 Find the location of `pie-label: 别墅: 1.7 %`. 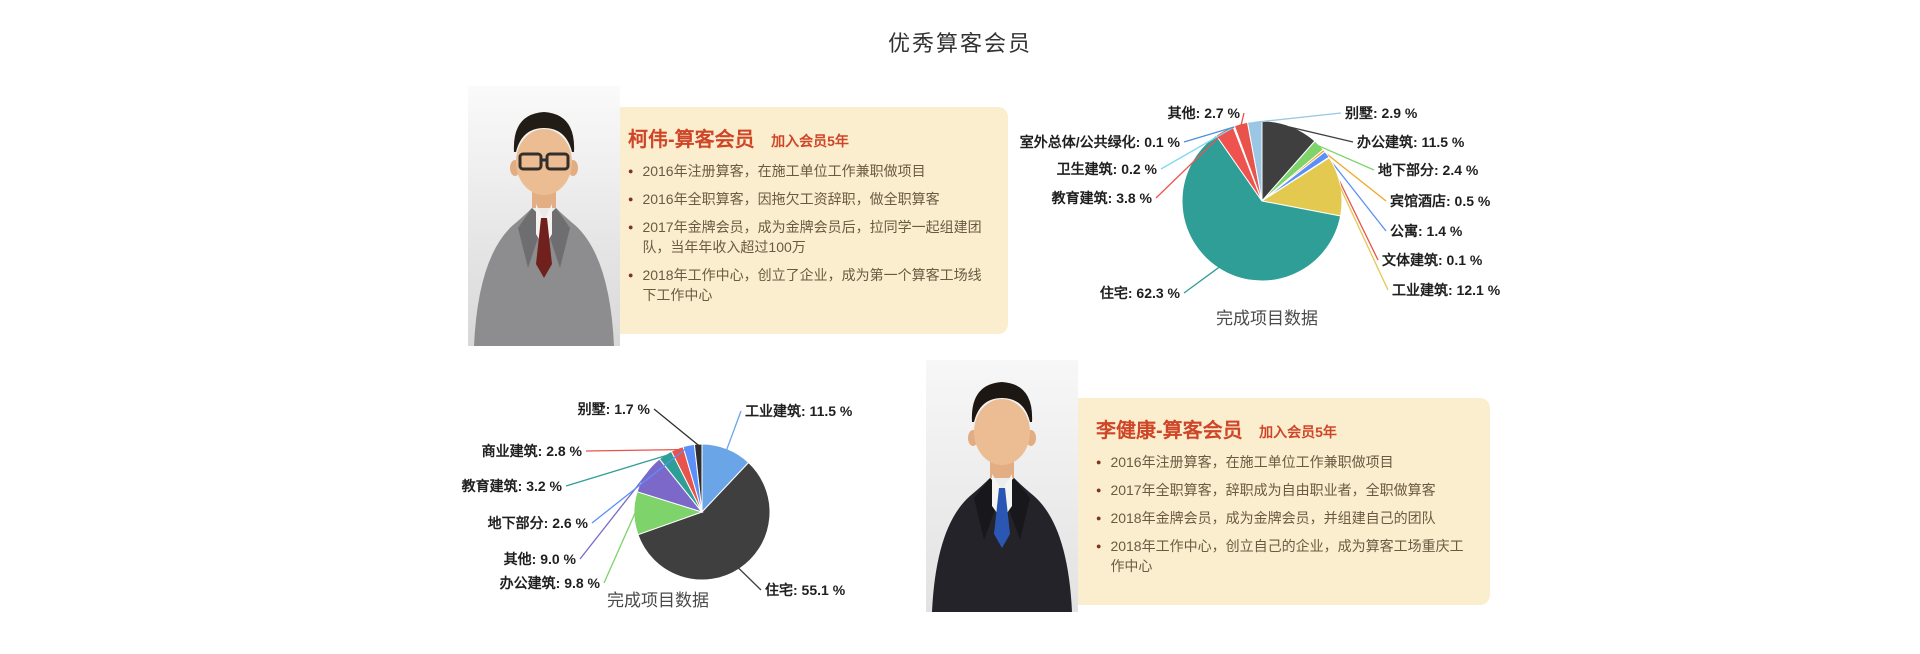

pie-label: 别墅: 1.7 % is located at coordinates (613, 409).